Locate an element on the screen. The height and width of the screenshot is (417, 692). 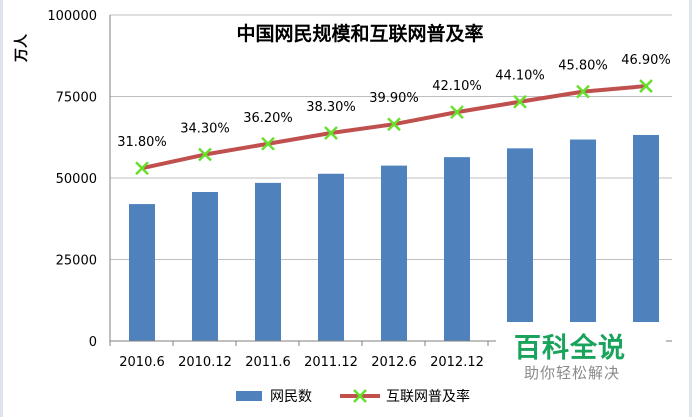
x-tick-labels: 2010.6 2010.12 2011.6 2011.12 2012.6 2012.12 is located at coordinates (301, 362).